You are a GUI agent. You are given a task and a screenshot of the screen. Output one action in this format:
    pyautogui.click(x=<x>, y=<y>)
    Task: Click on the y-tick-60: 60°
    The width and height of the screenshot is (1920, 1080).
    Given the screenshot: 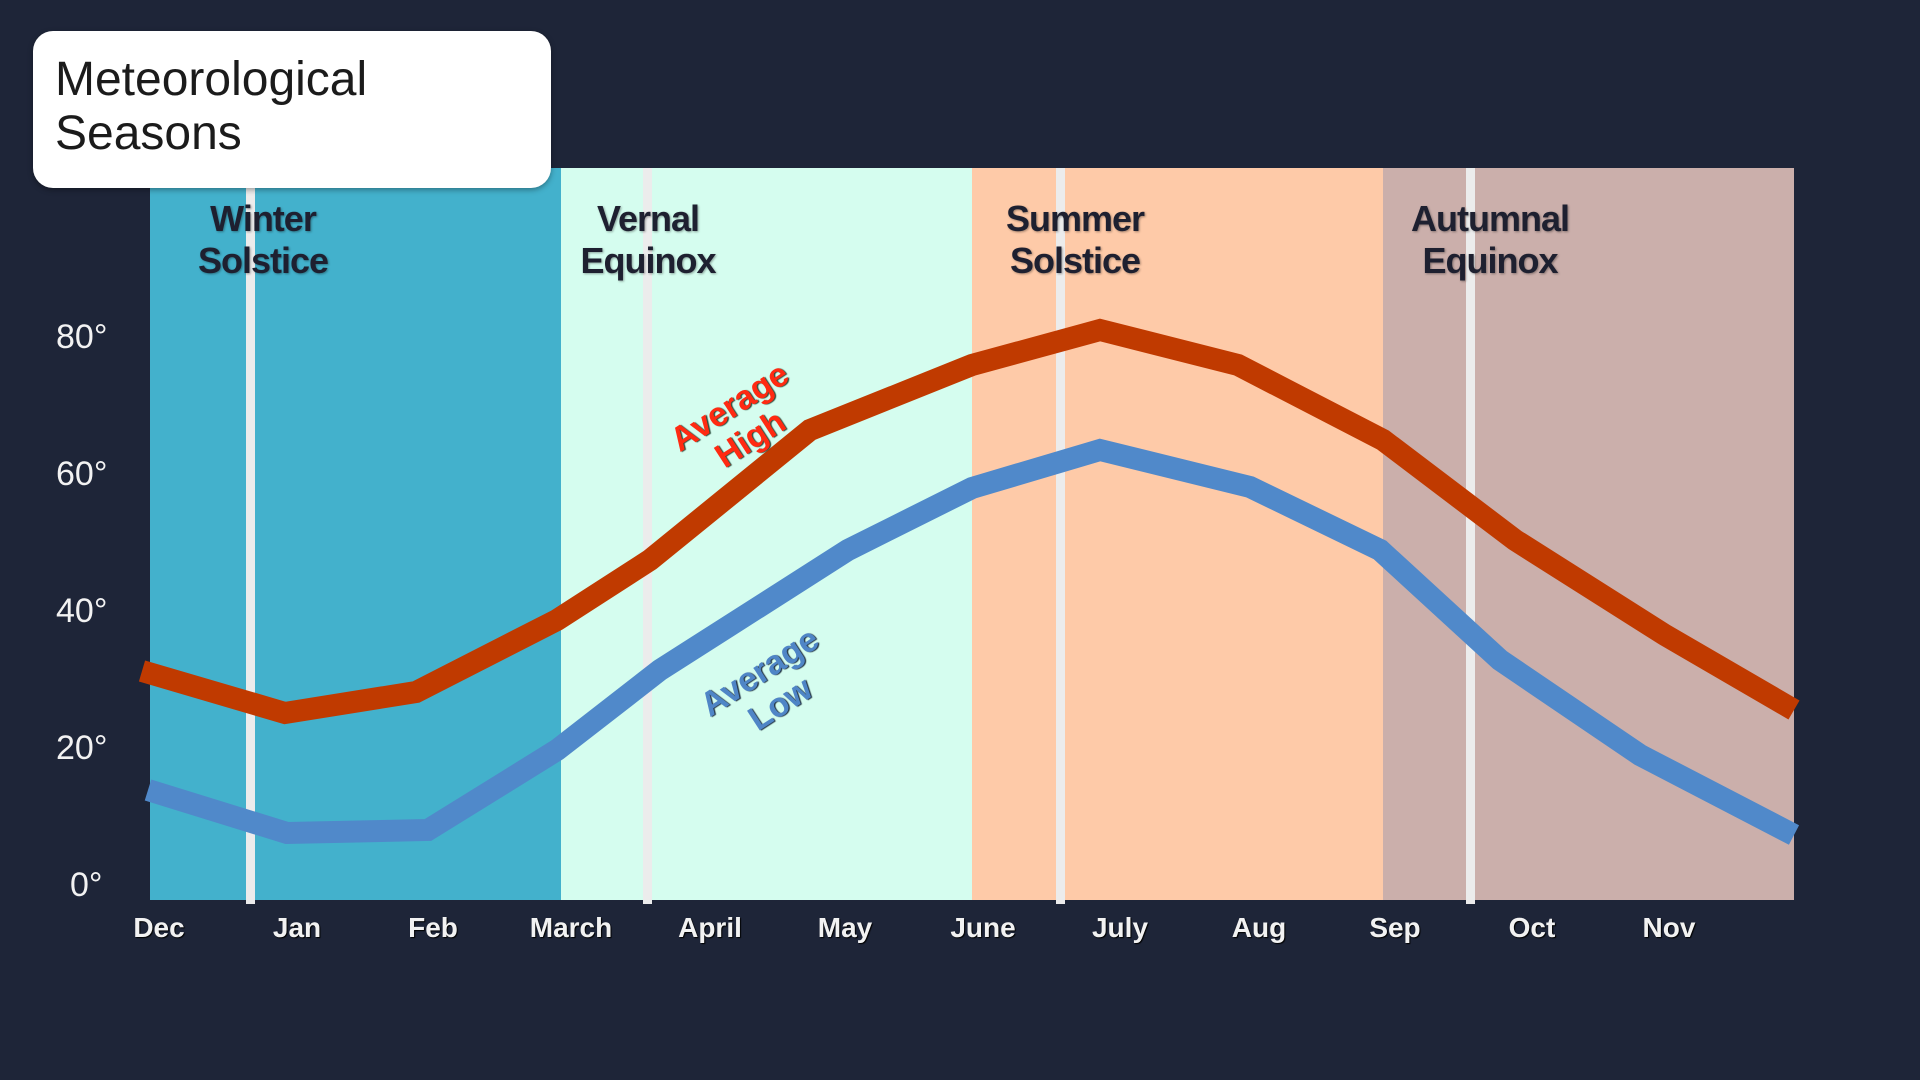 What is the action you would take?
    pyautogui.click(x=82, y=474)
    